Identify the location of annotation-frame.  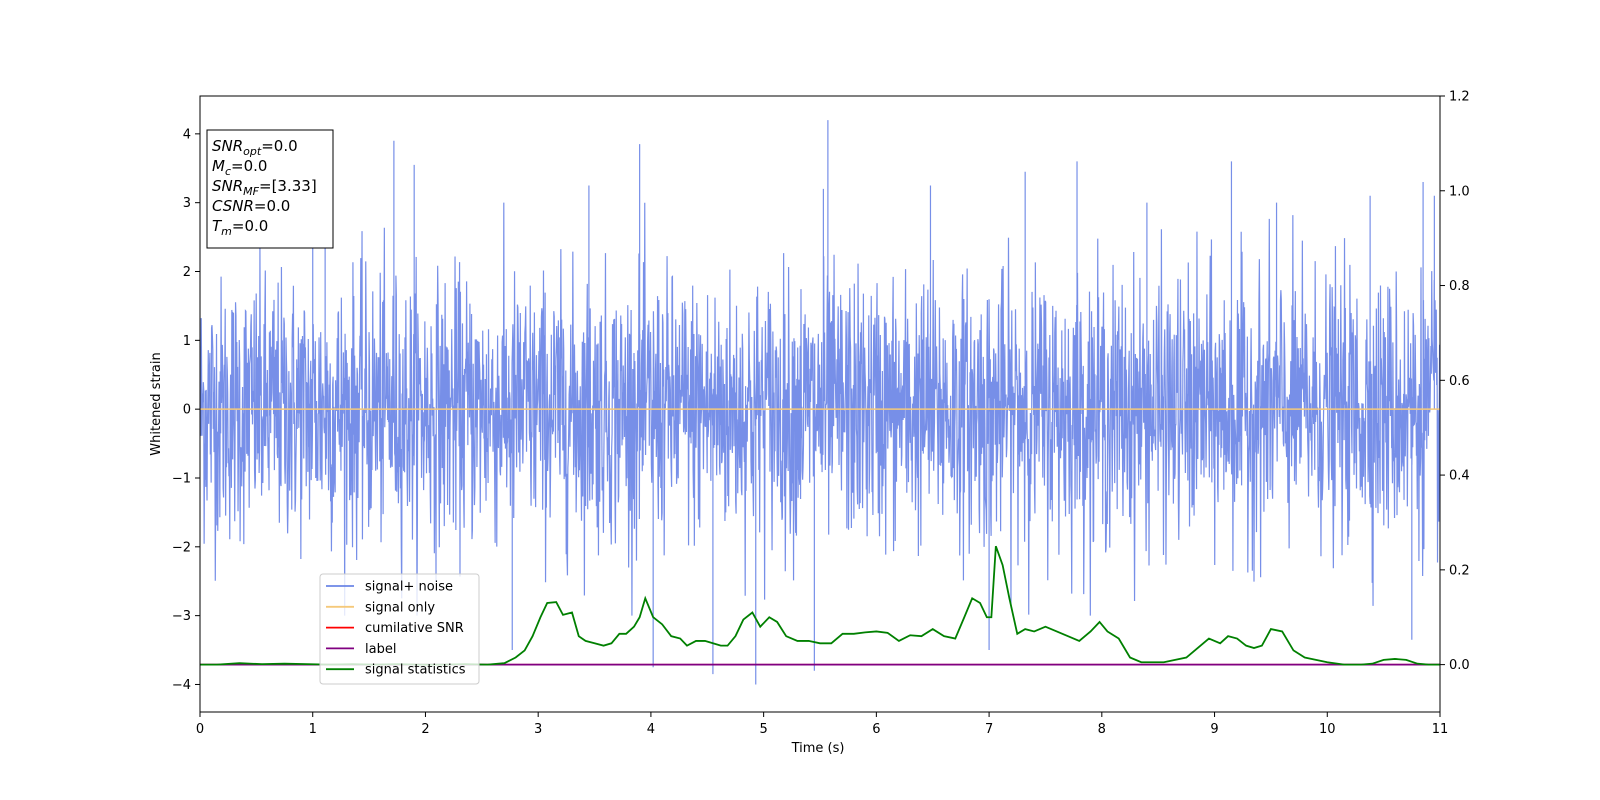
(270, 189).